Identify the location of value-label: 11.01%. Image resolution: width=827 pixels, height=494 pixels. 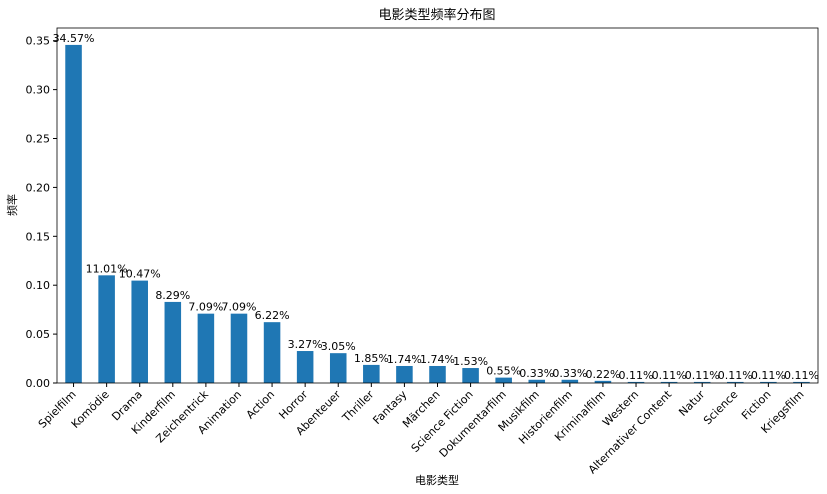
(107, 268).